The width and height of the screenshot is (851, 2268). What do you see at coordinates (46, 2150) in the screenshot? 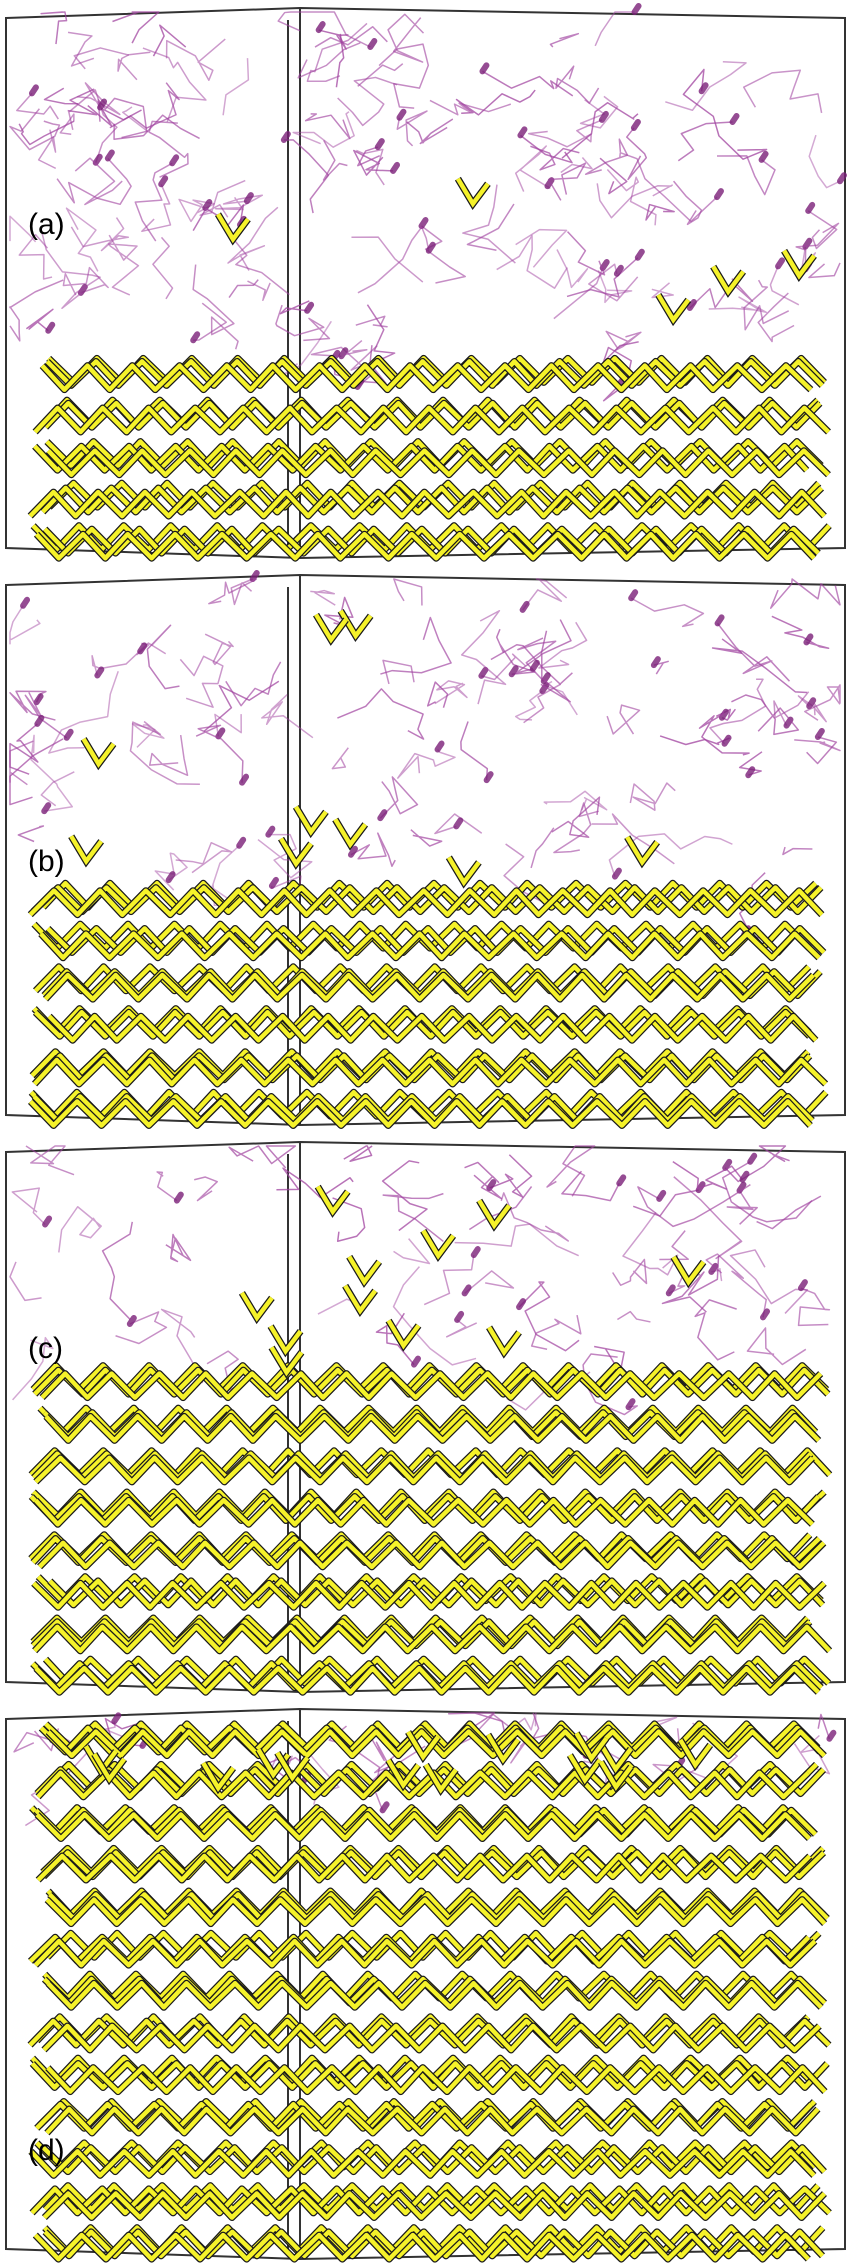
I see `panel-d-label: (d)` at bounding box center [46, 2150].